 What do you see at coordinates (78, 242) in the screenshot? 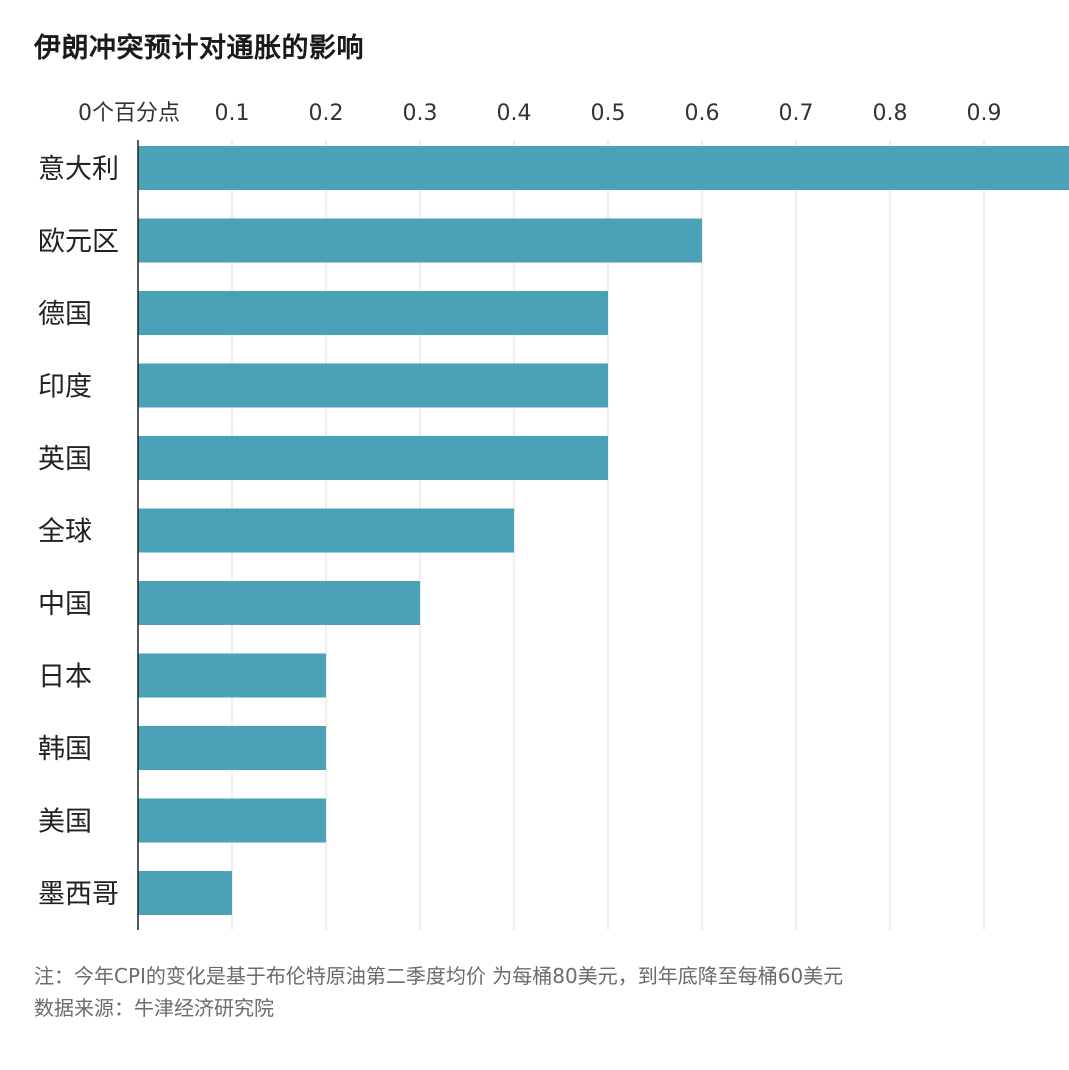
I see `category-label: 欧元区` at bounding box center [78, 242].